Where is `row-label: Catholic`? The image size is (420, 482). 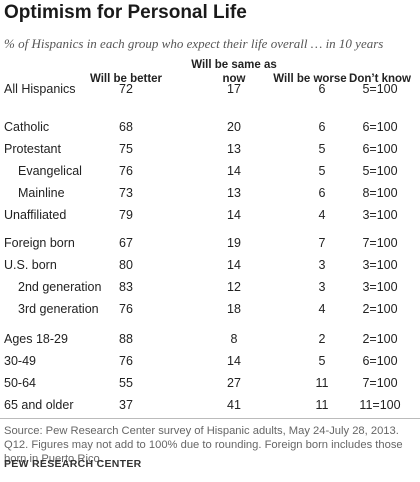
row-label: Catholic is located at coordinates (27, 127).